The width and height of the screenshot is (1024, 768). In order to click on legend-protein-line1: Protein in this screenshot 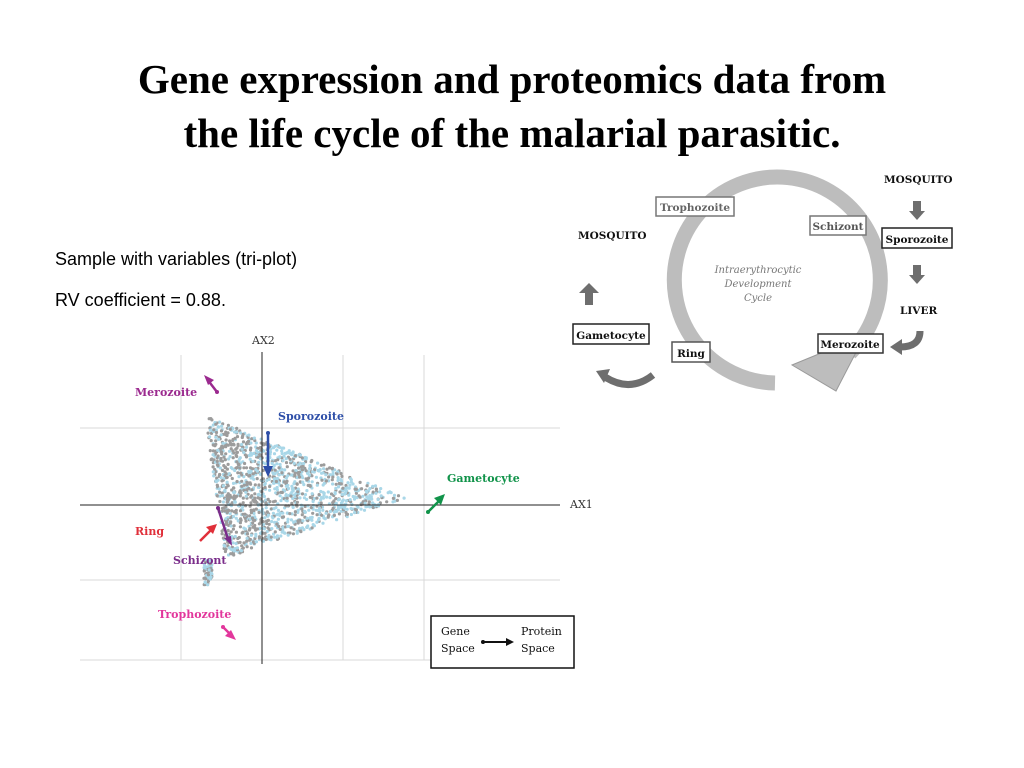, I will do `click(541, 631)`.